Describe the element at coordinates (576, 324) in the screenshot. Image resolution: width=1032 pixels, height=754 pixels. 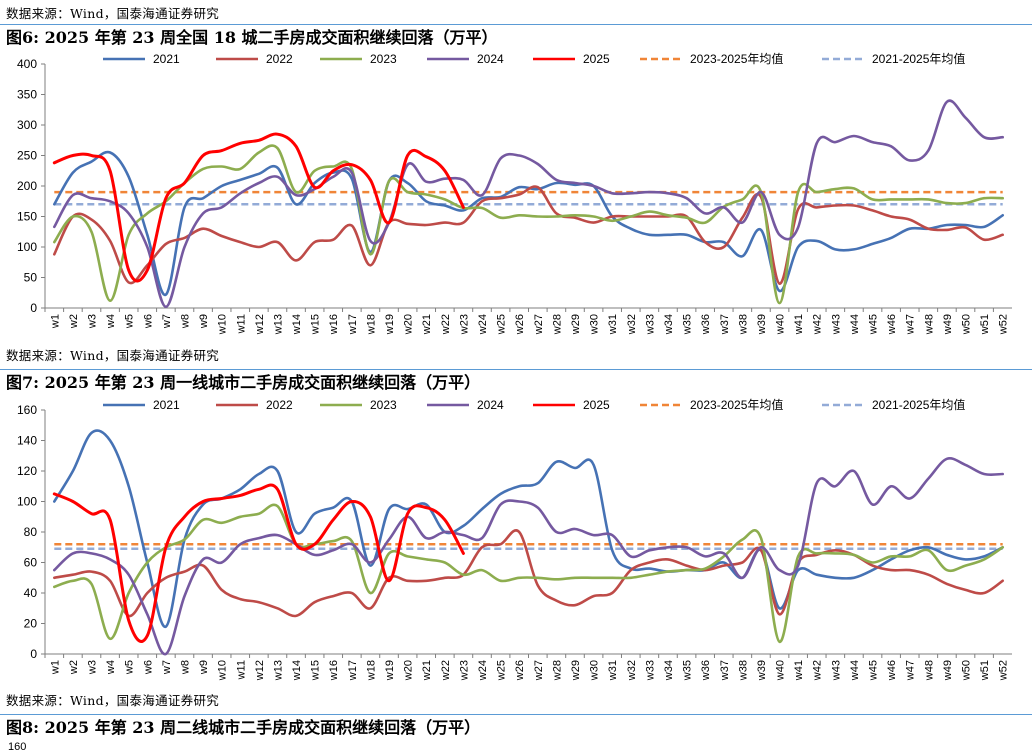
I see `x-tick-label: w29` at that location.